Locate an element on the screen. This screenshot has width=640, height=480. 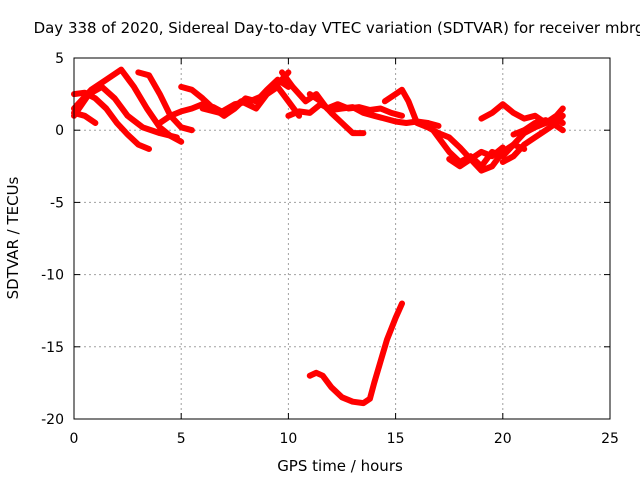
x-tick-label: 15 is located at coordinates (396, 439).